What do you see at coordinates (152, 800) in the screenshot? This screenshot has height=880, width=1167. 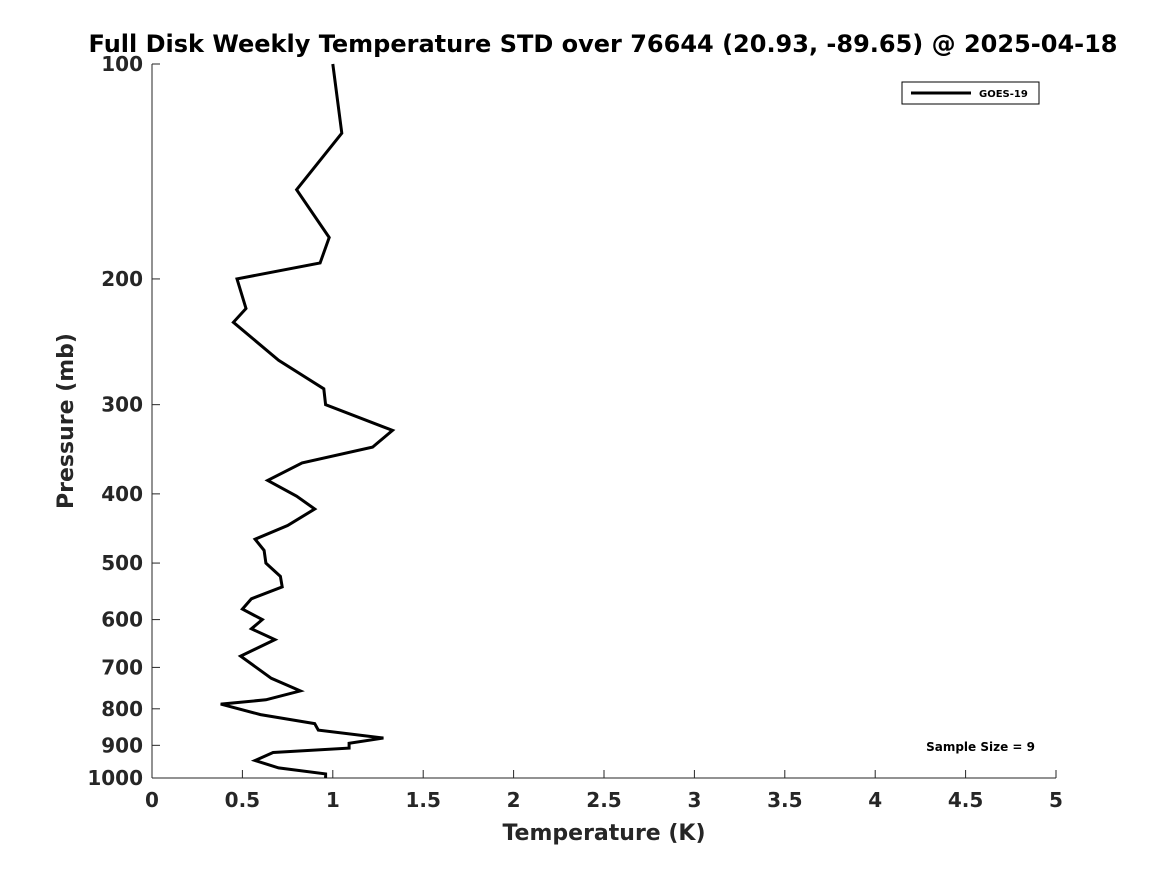 I see `x-tick-label: 0` at bounding box center [152, 800].